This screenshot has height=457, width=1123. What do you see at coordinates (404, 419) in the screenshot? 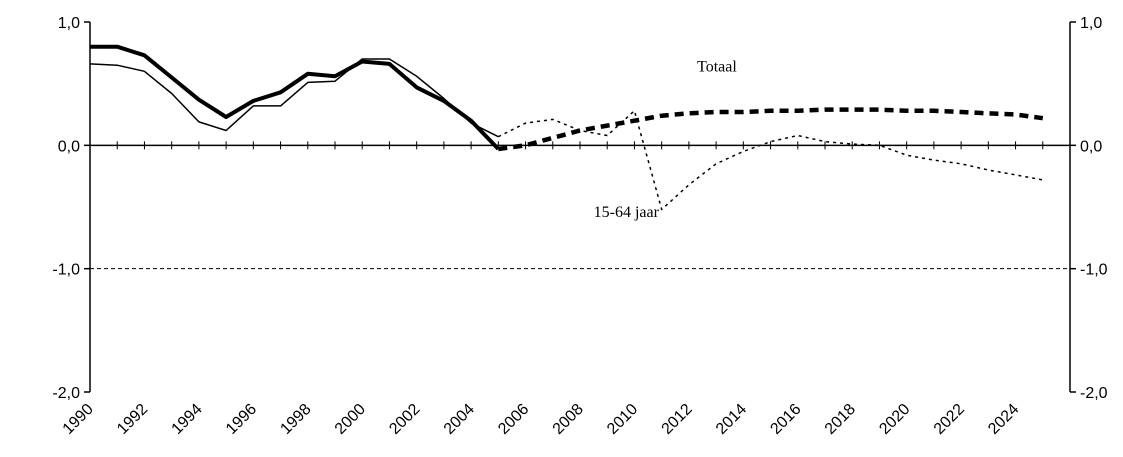
I see `x-tick-label: 2002` at bounding box center [404, 419].